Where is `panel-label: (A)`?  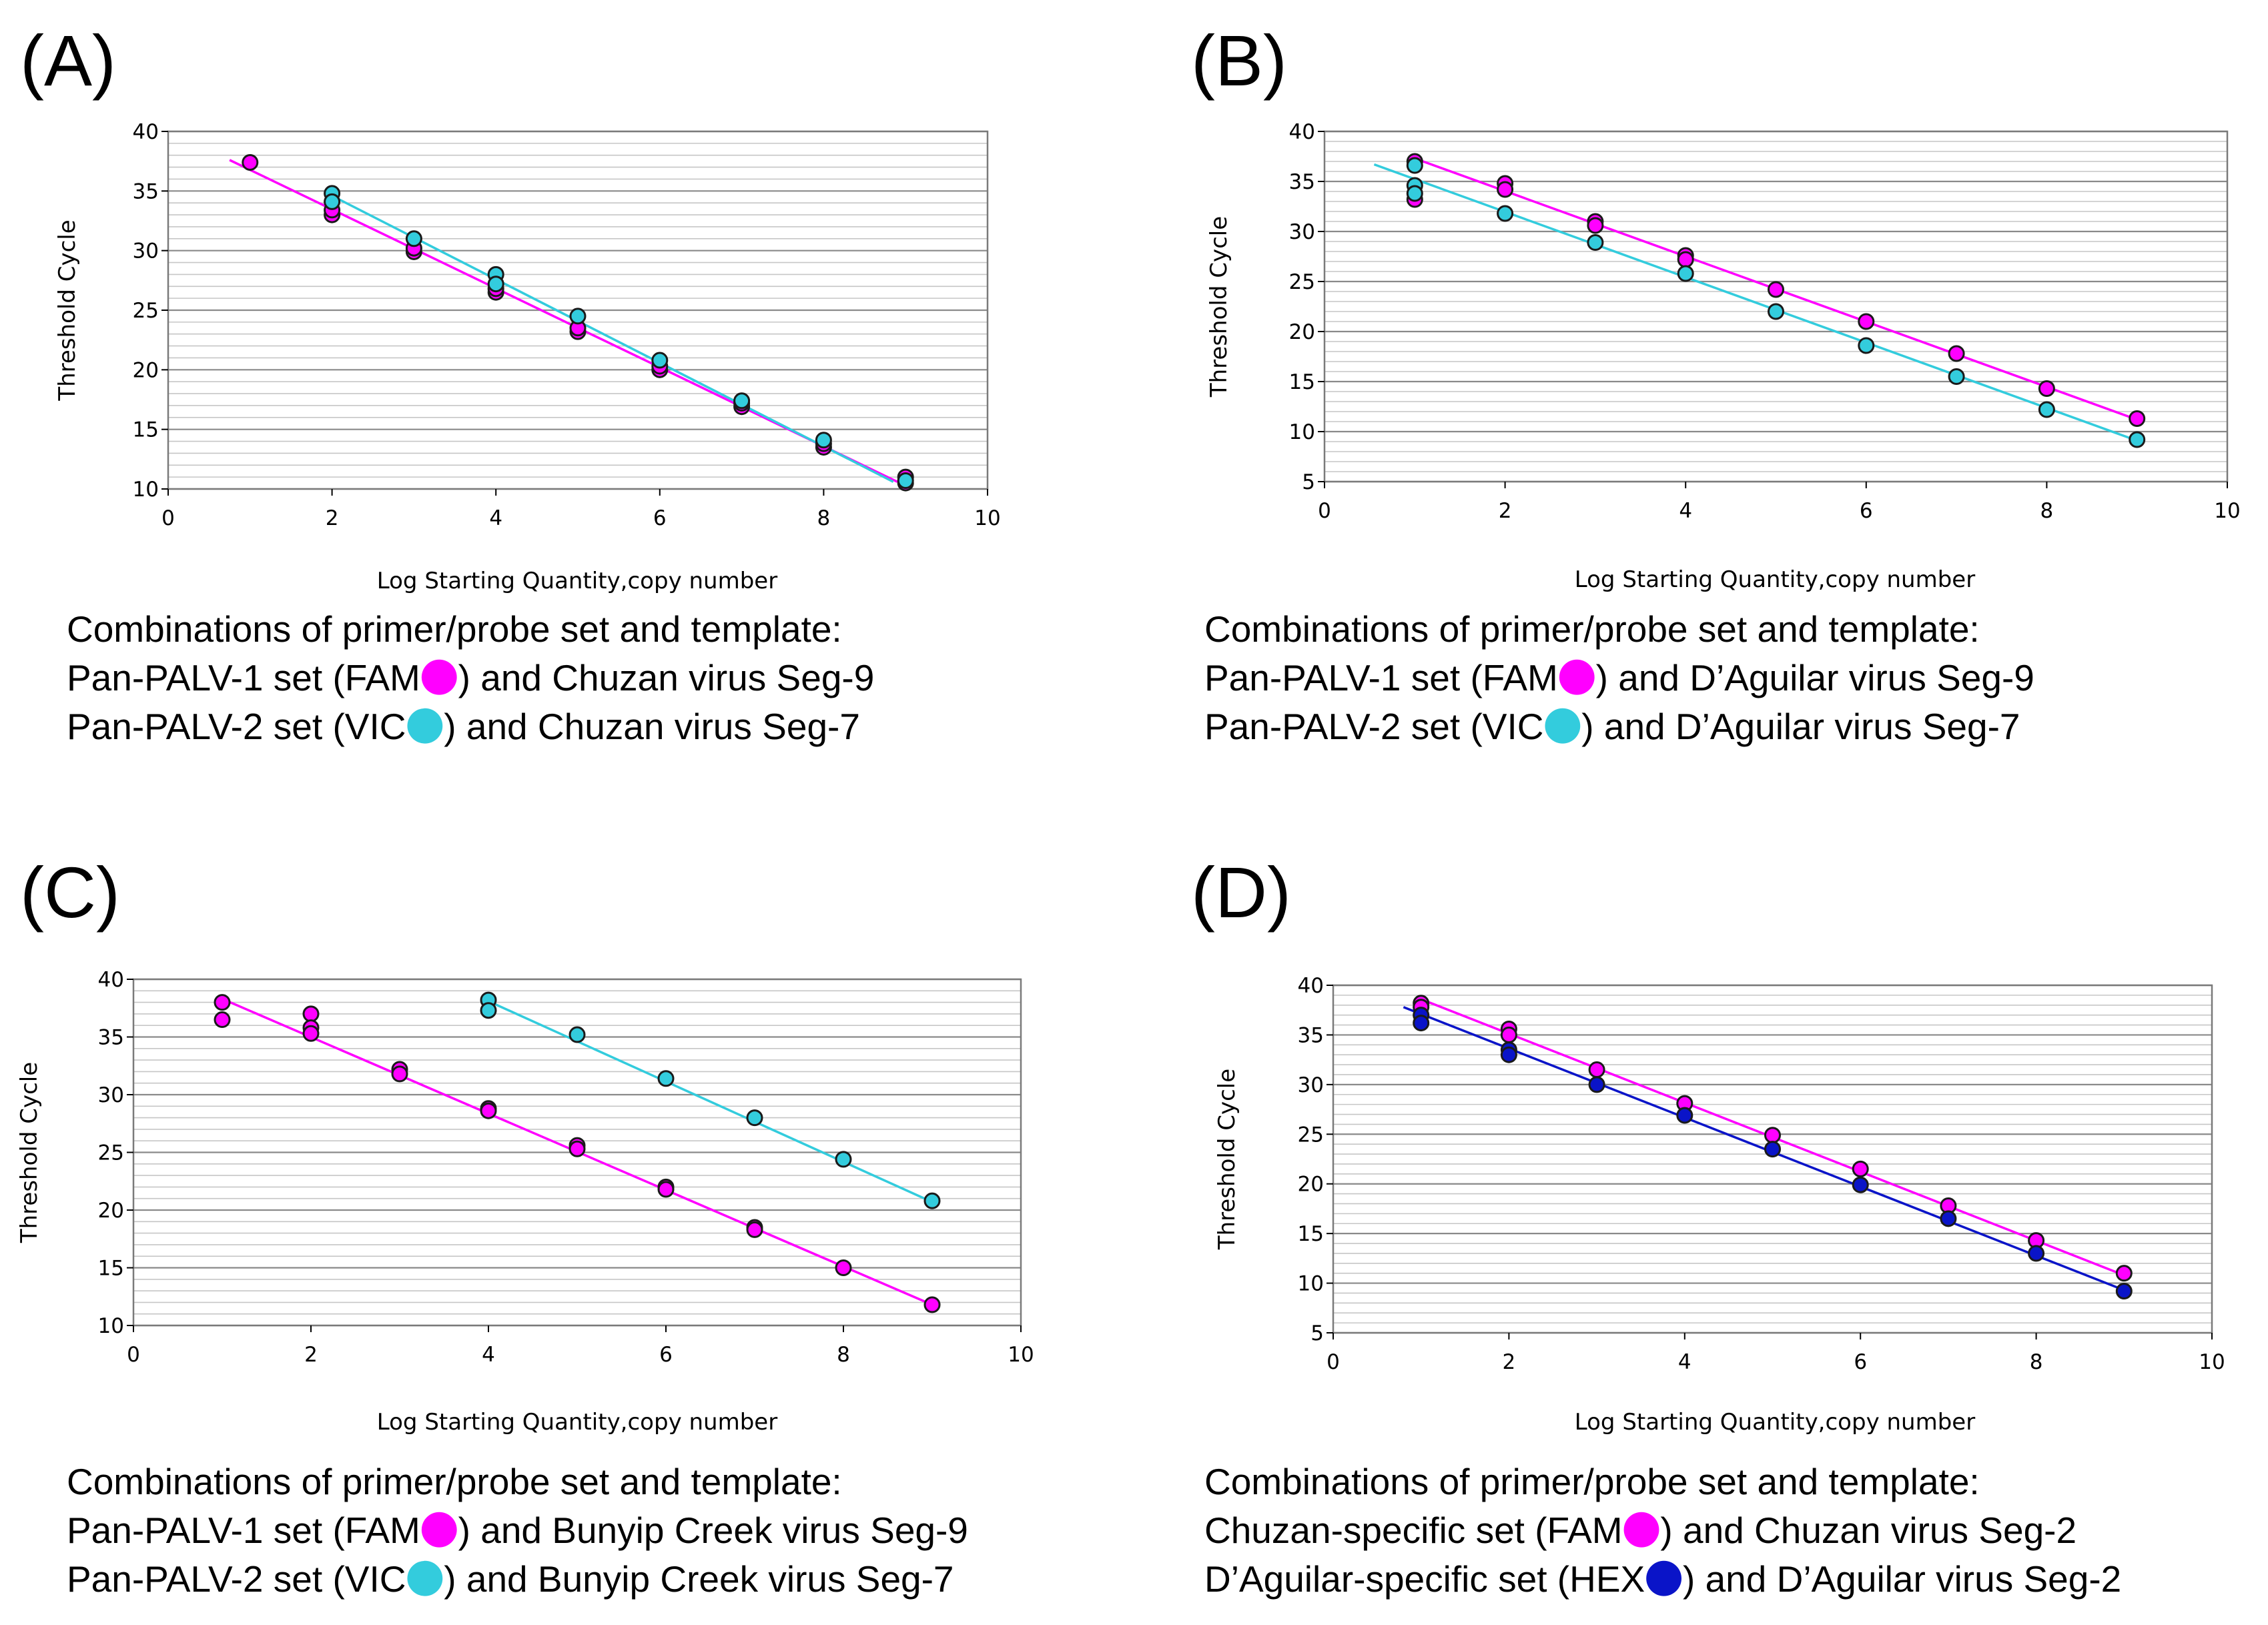
panel-label: (A) is located at coordinates (68, 60).